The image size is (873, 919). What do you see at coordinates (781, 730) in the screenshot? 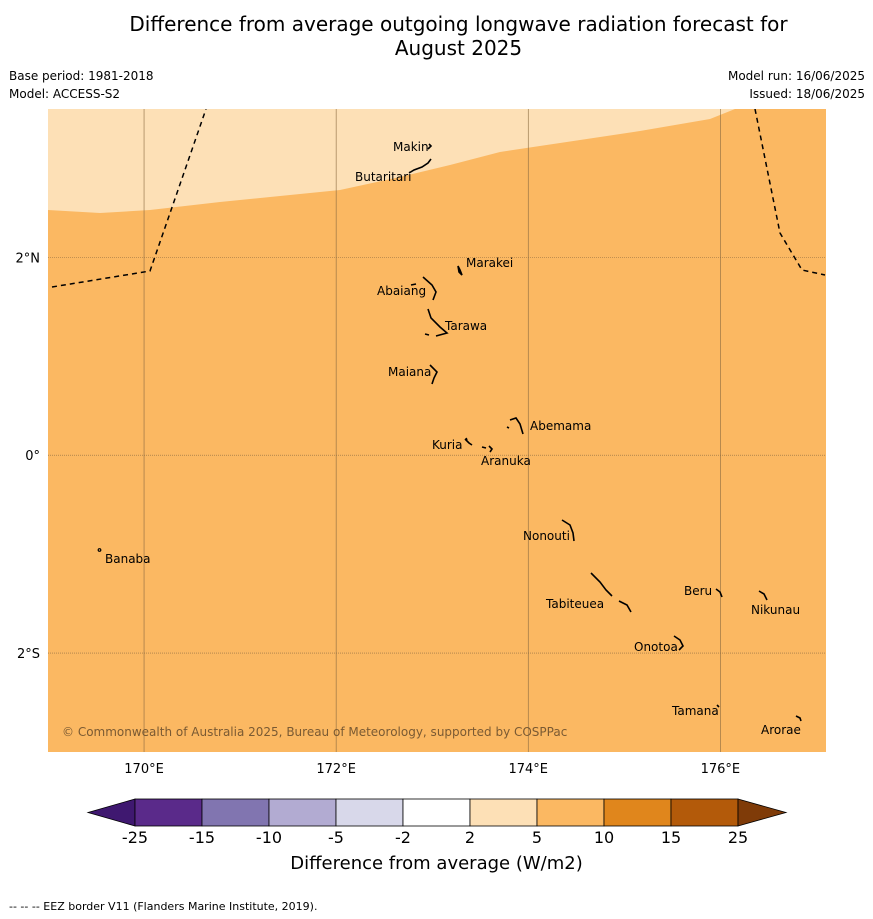
I see `label-arorae: Arorae` at bounding box center [781, 730].